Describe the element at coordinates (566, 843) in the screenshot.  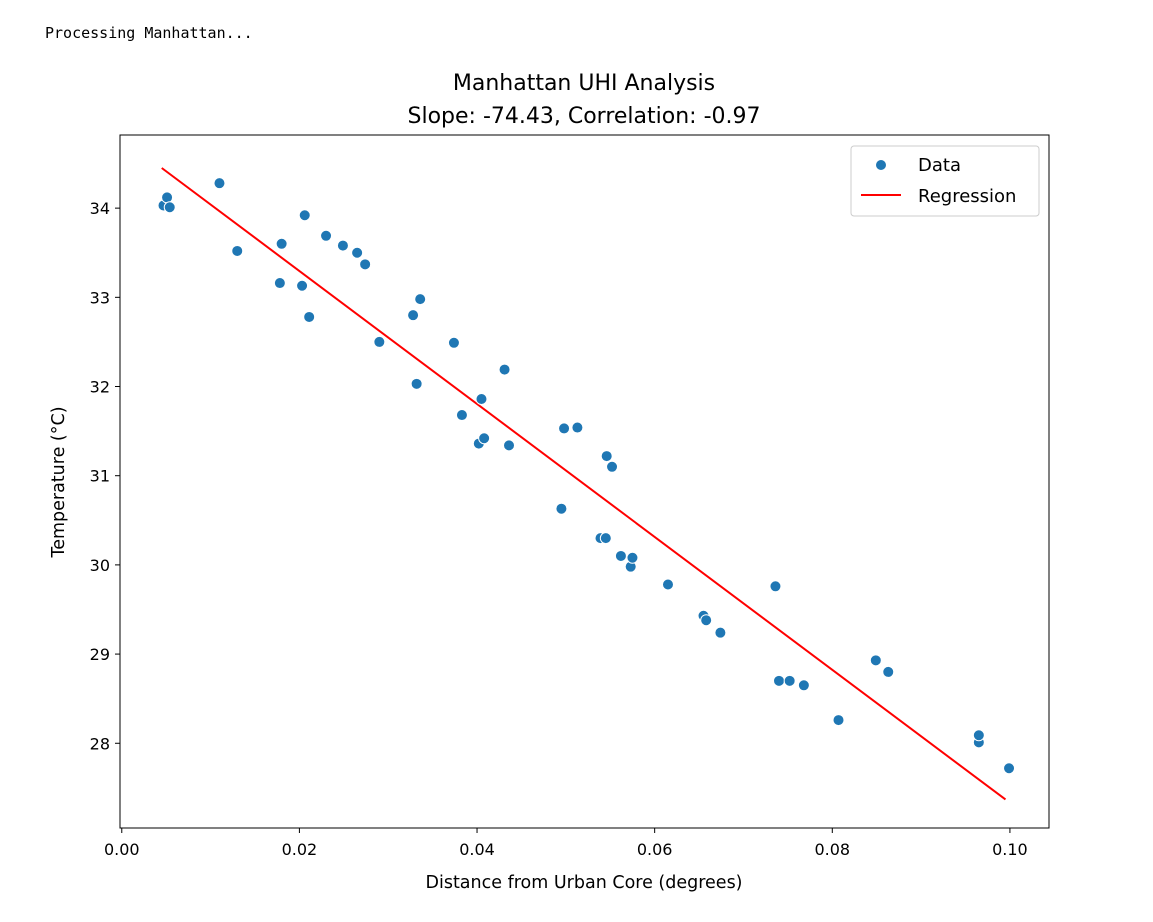
I see `x-axis-ticks: 0.00 0.02 0.04 0.06 0.08 0.10` at that location.